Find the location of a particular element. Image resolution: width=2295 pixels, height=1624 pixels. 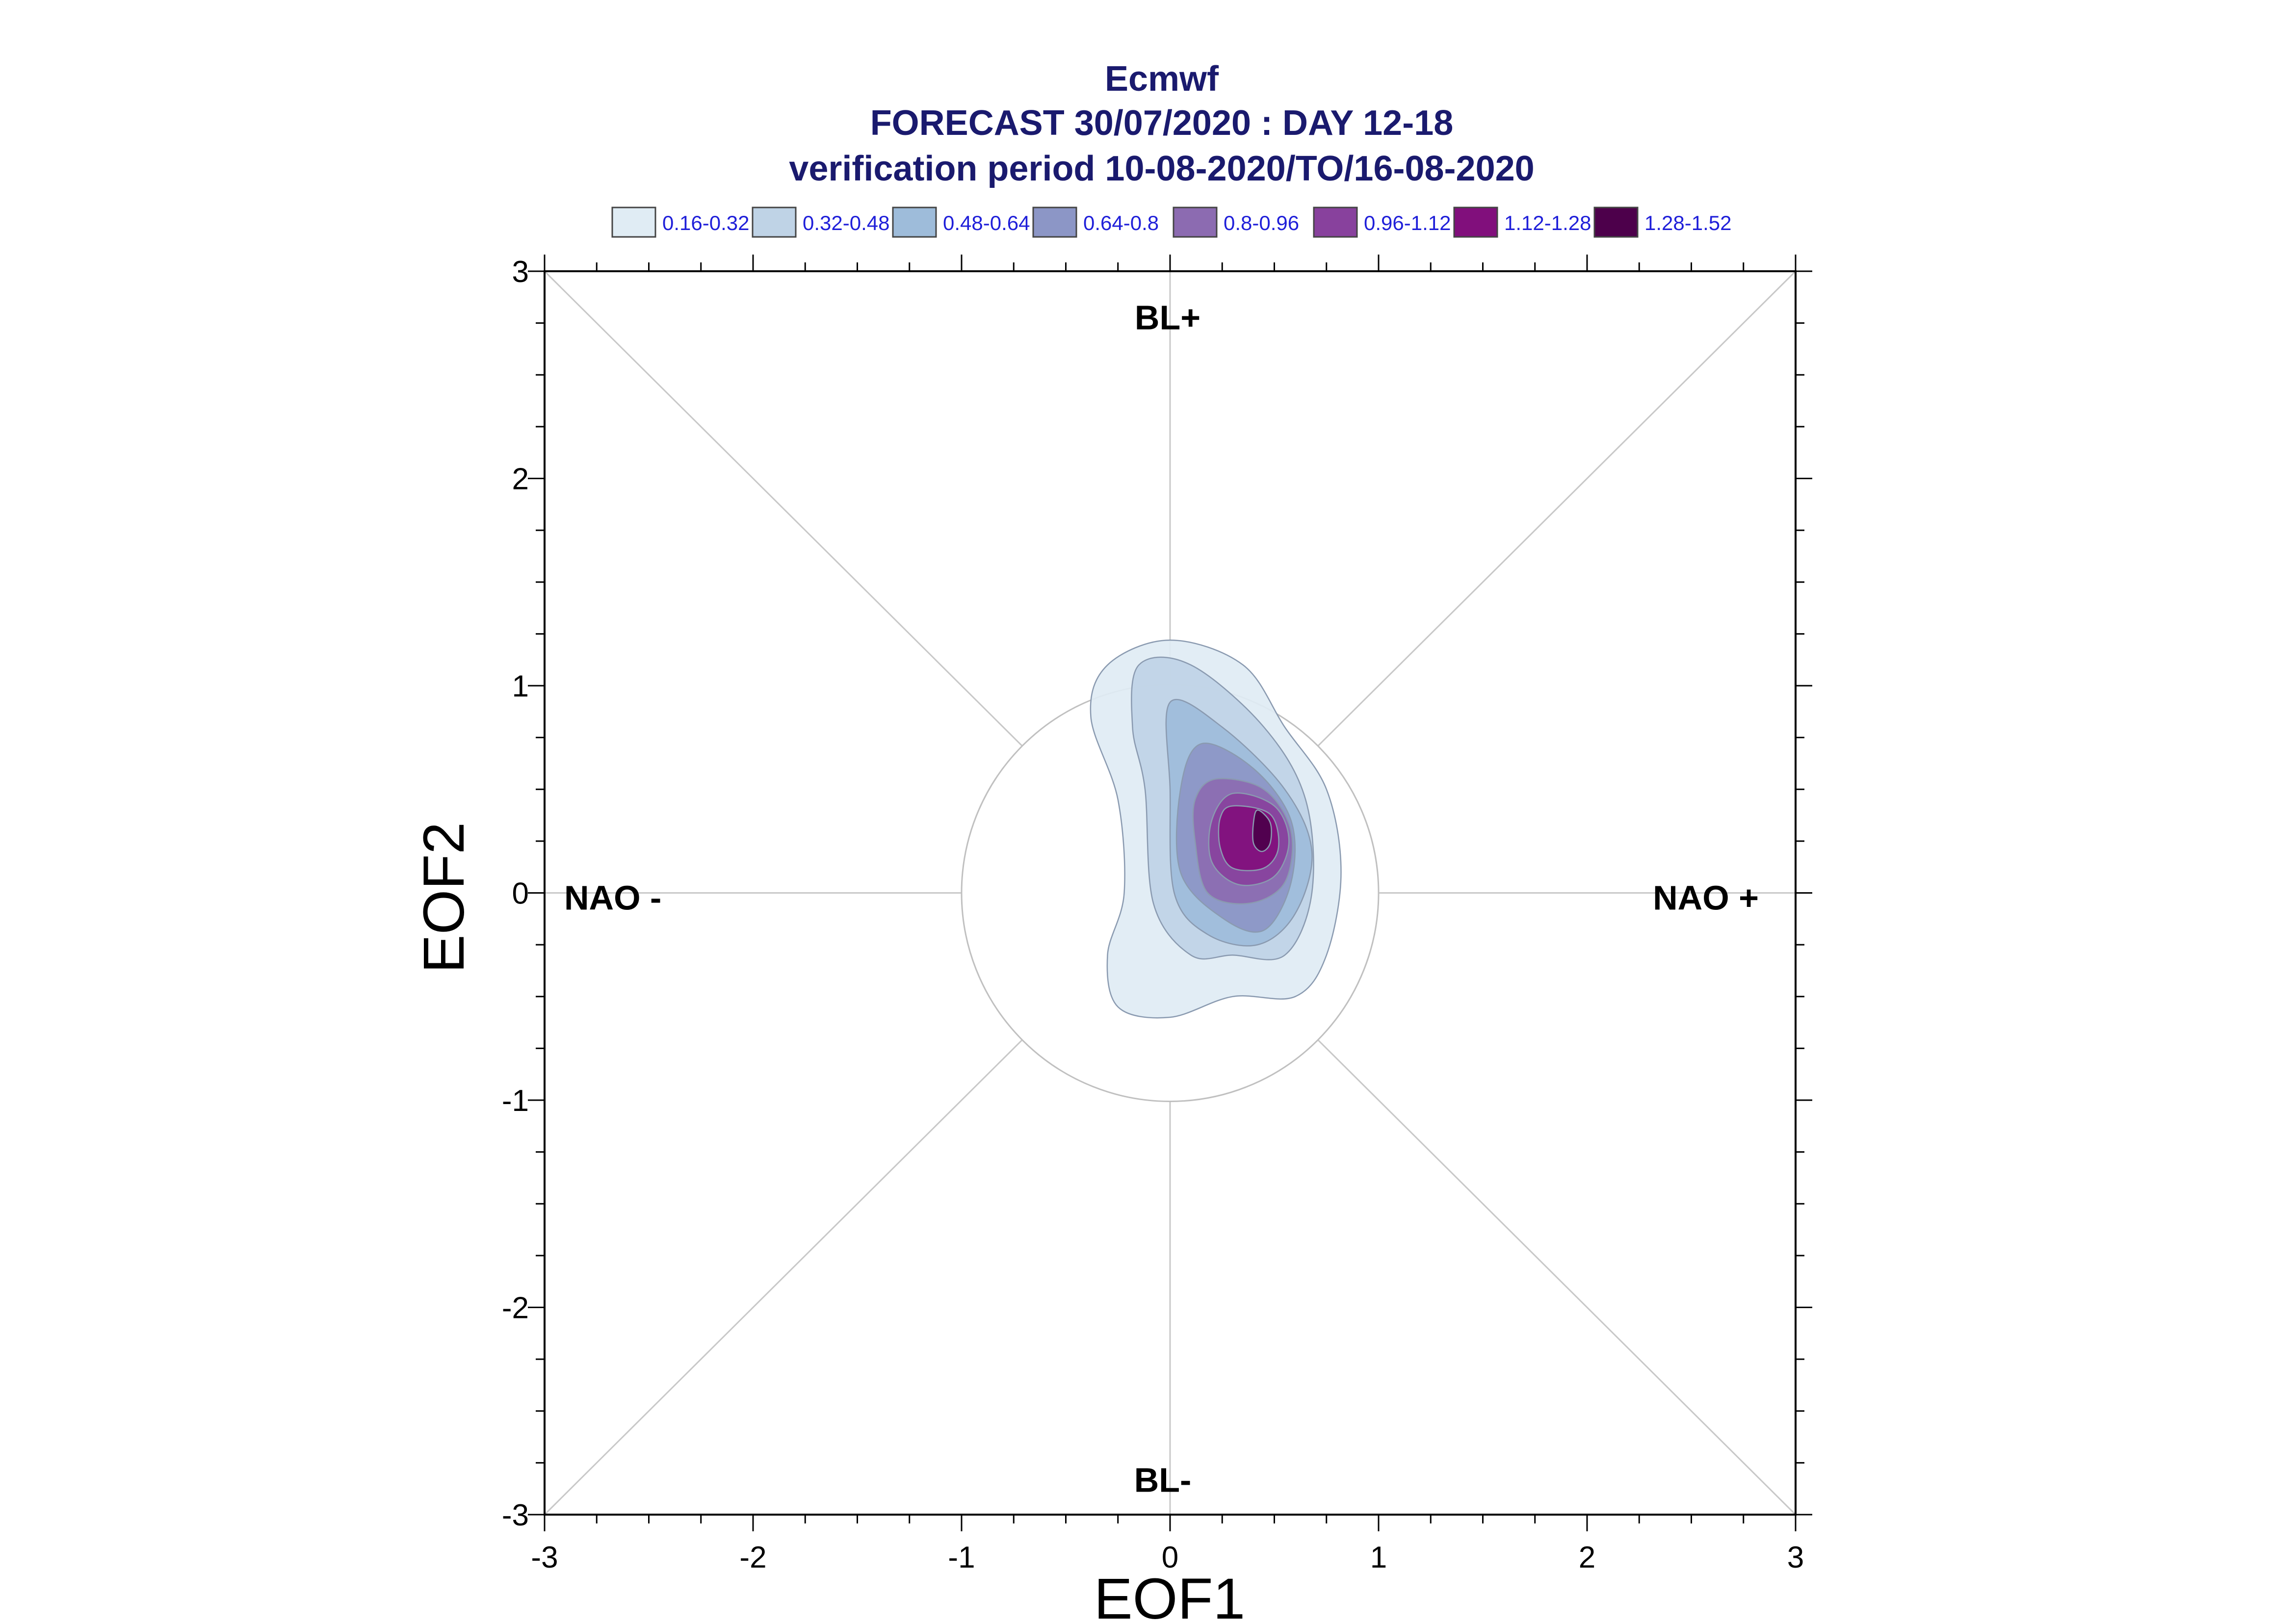

x-tick-label: -3 is located at coordinates (544, 1557).